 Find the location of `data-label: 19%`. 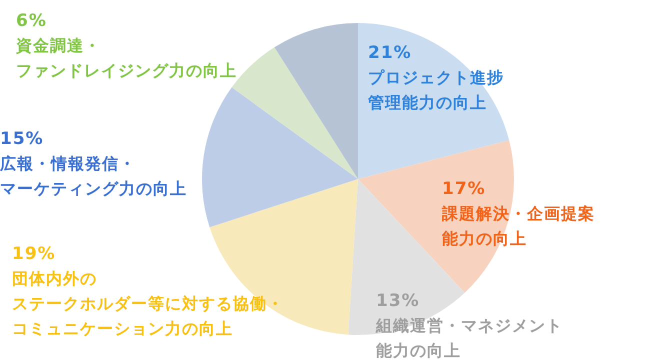

data-label: 19% is located at coordinates (34, 254).